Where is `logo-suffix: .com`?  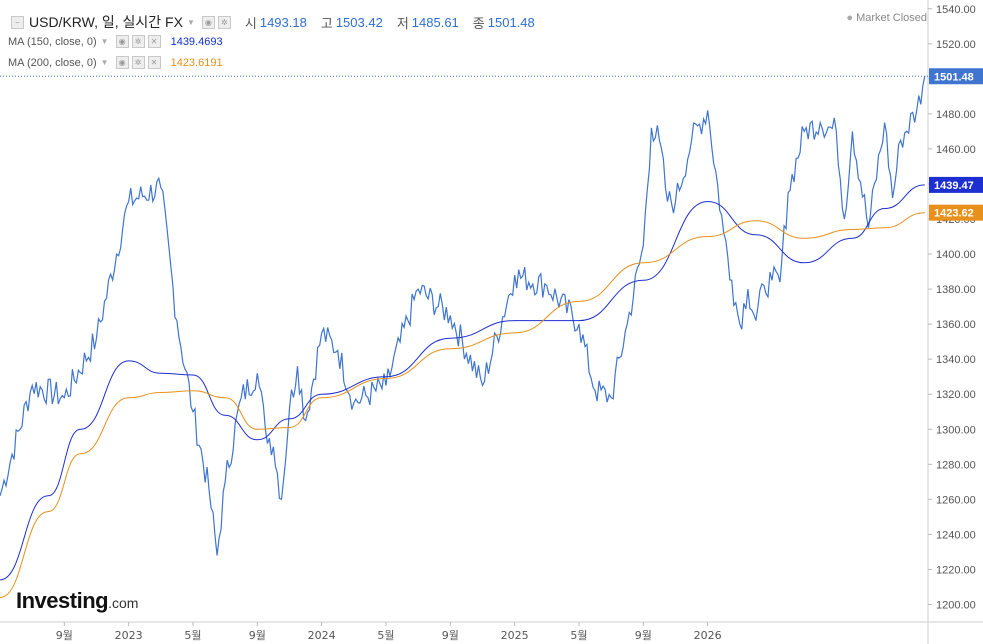 logo-suffix: .com is located at coordinates (123, 603).